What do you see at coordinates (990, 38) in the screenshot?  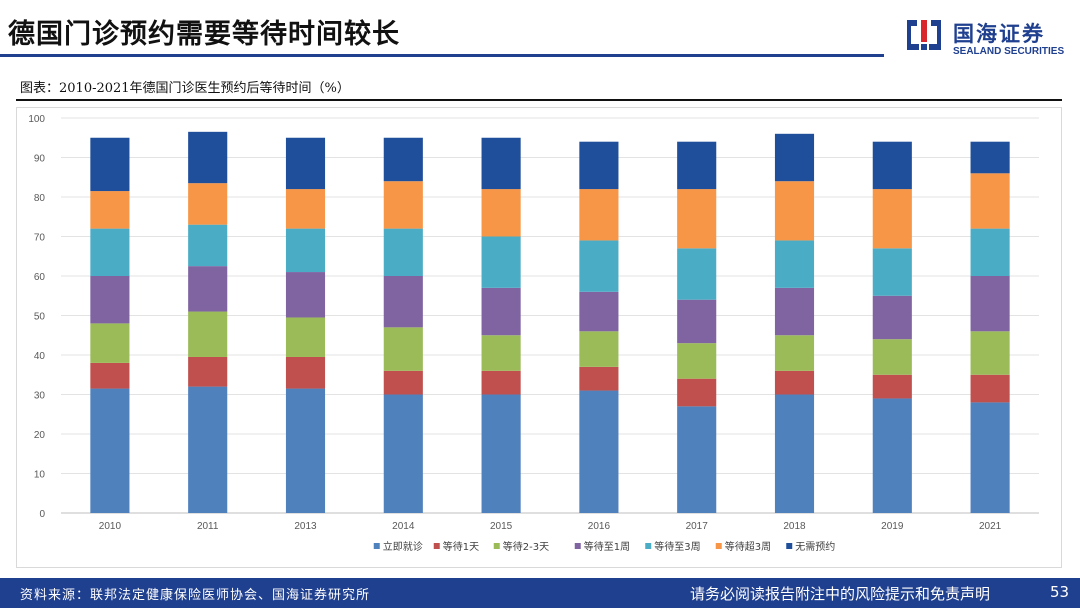 I see `brand-logo: 国海证券 SEALAND SECURITIES` at bounding box center [990, 38].